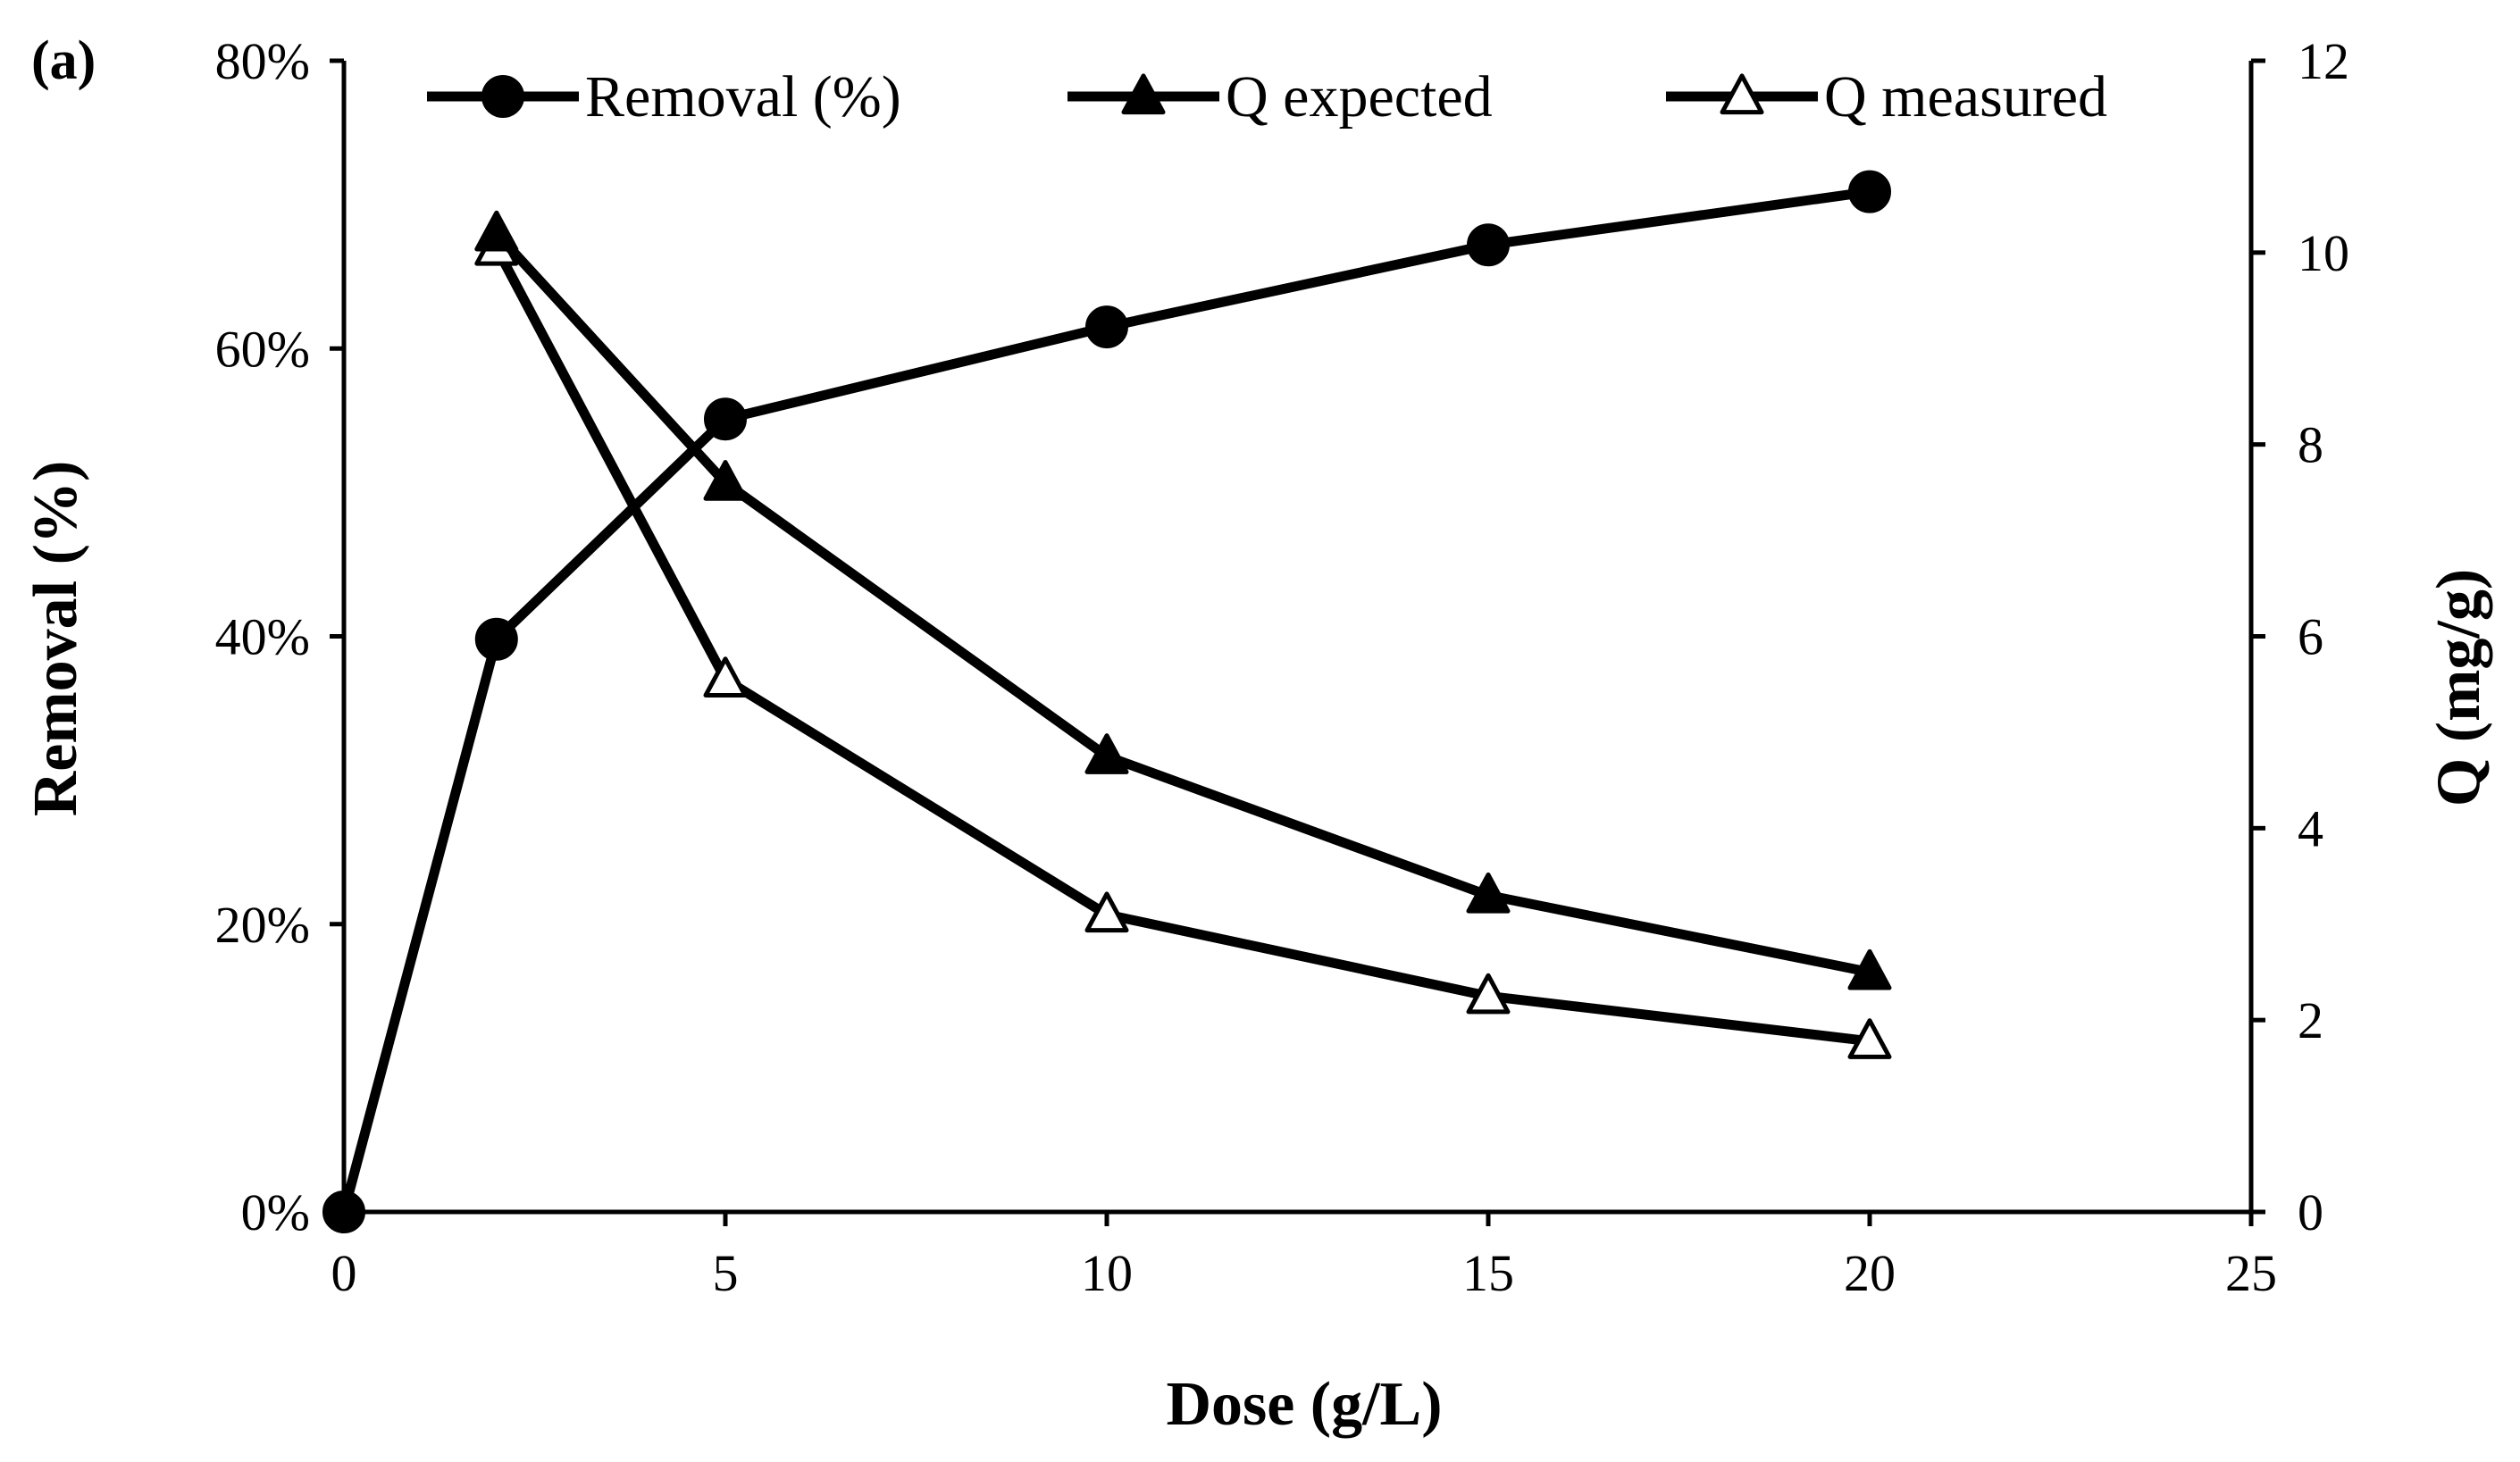  I want to click on y-right-tick-label: 2, so click(2310, 1020).